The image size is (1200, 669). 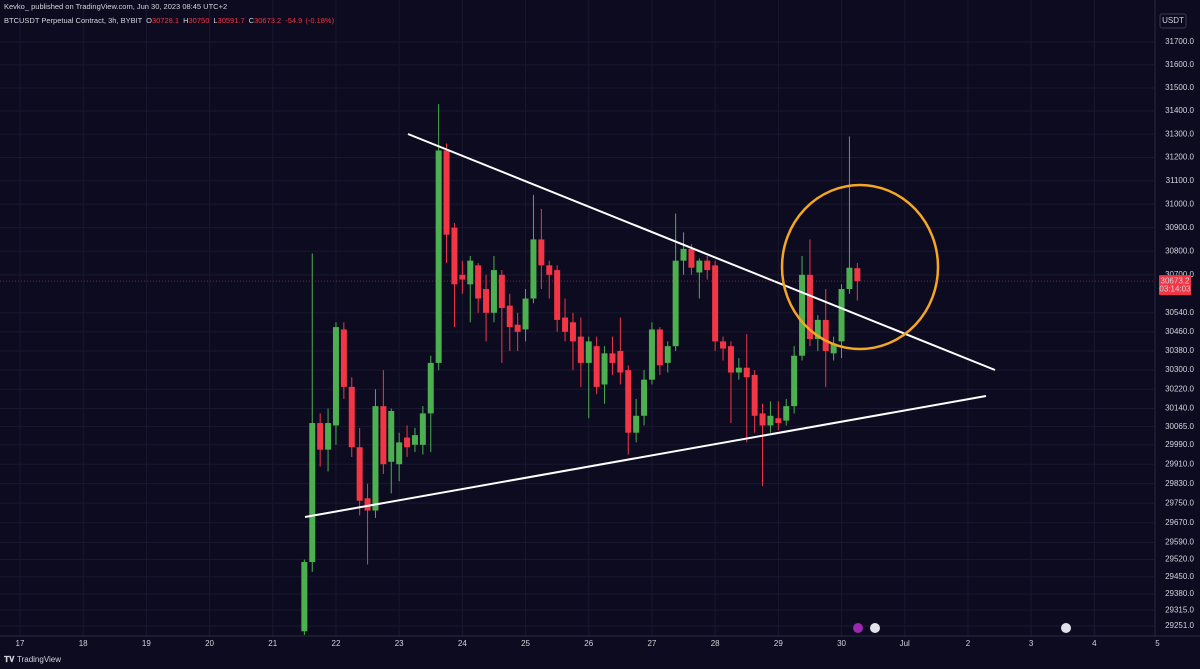 I want to click on x-tick-label: 30, so click(x=841, y=643).